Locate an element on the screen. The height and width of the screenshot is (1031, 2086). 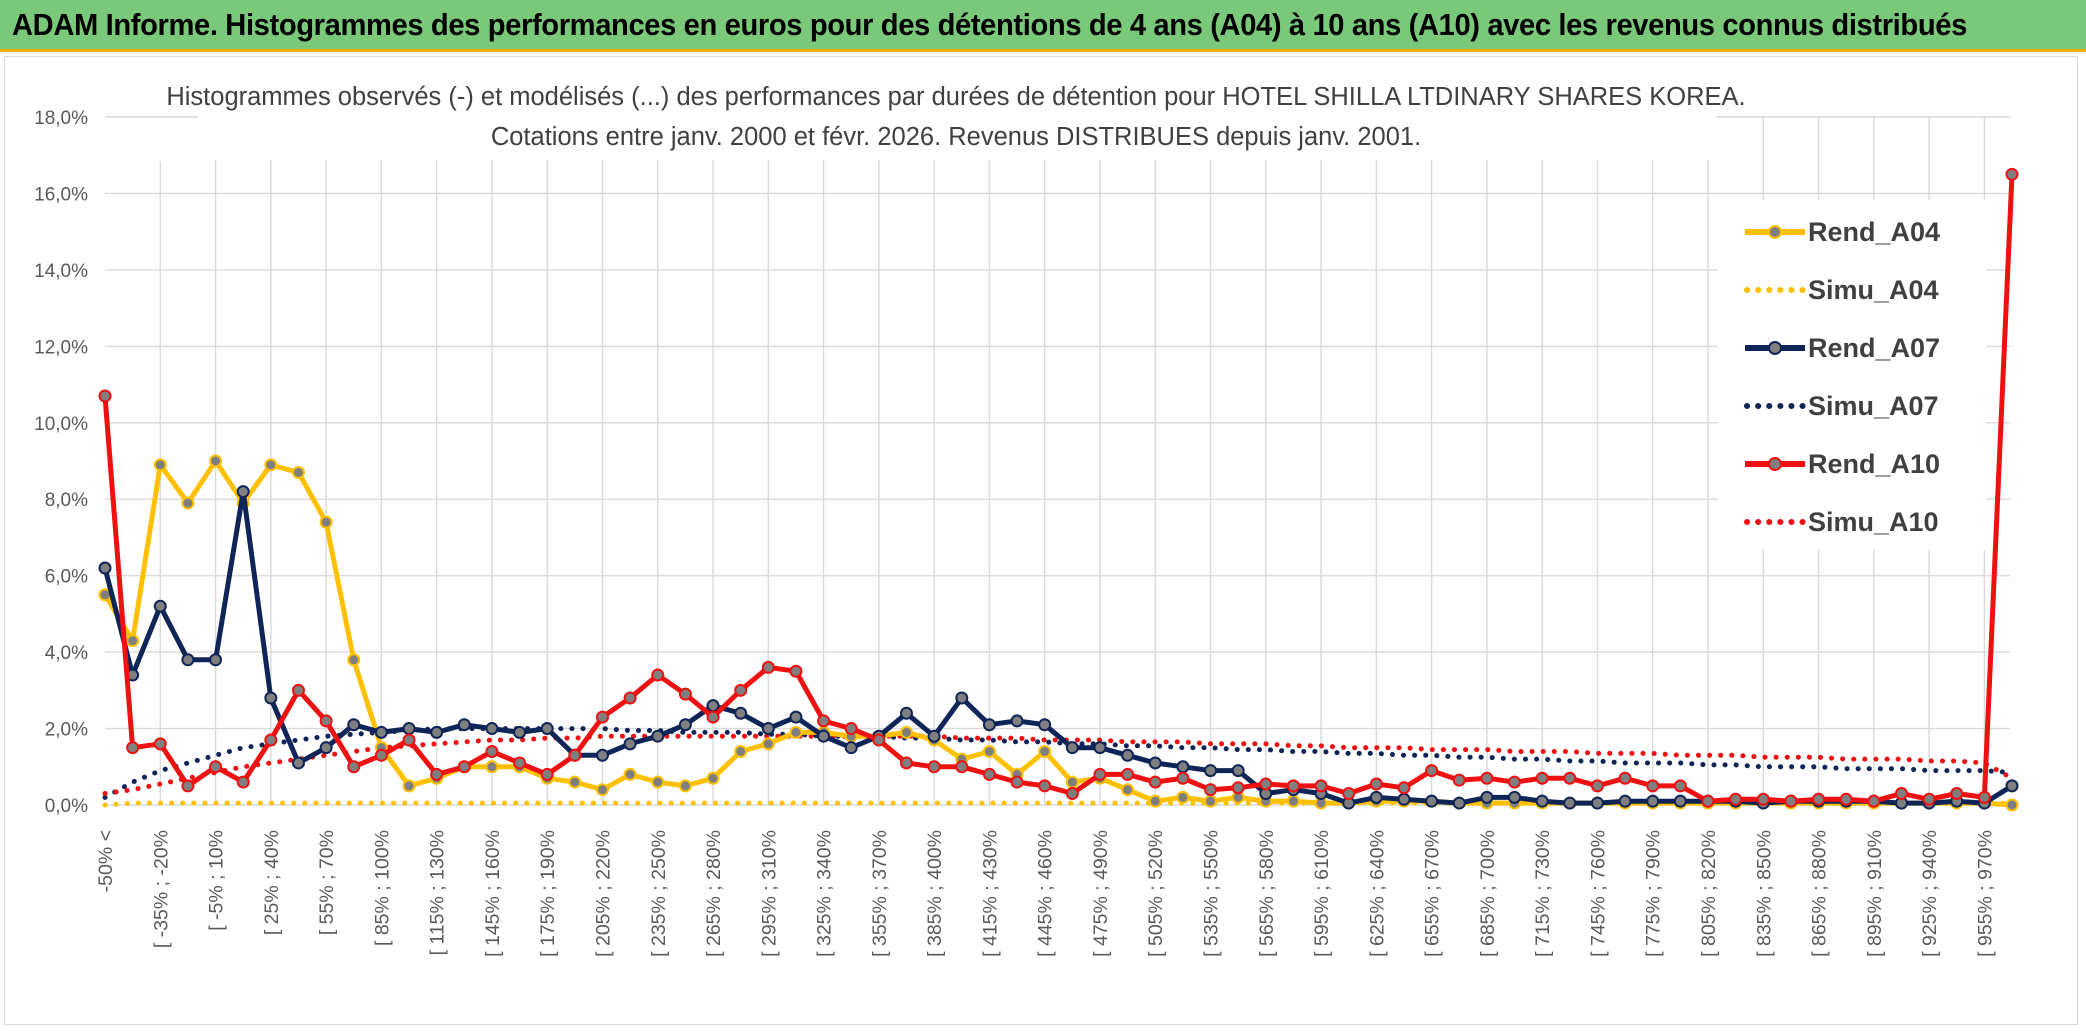
y-tick-label: 2,0% is located at coordinates (66, 730).